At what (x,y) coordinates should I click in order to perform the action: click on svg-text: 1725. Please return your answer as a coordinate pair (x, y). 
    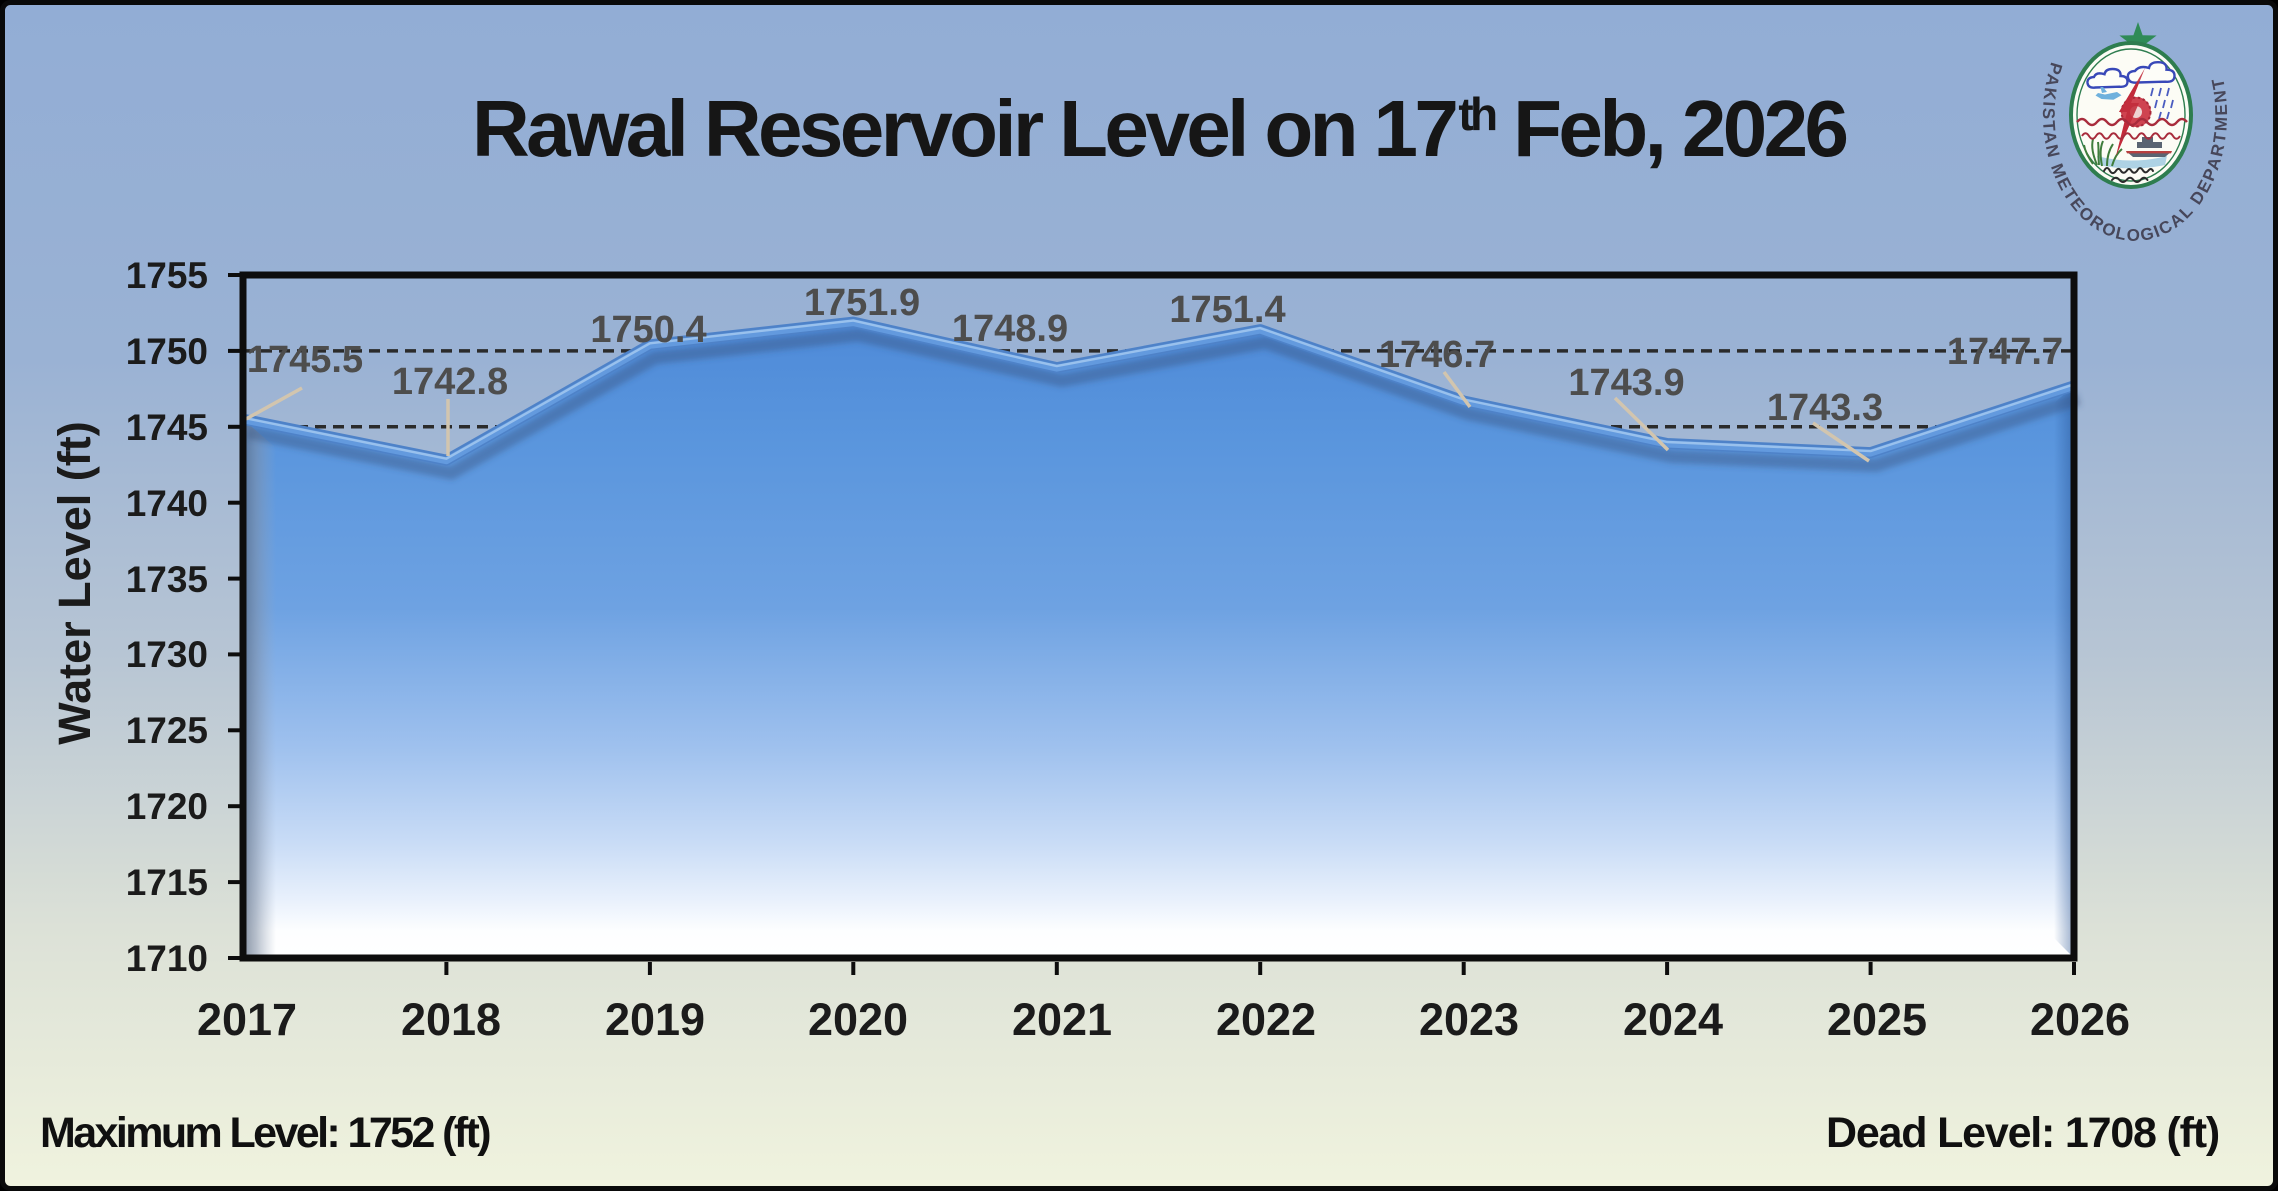
    Looking at the image, I should click on (167, 730).